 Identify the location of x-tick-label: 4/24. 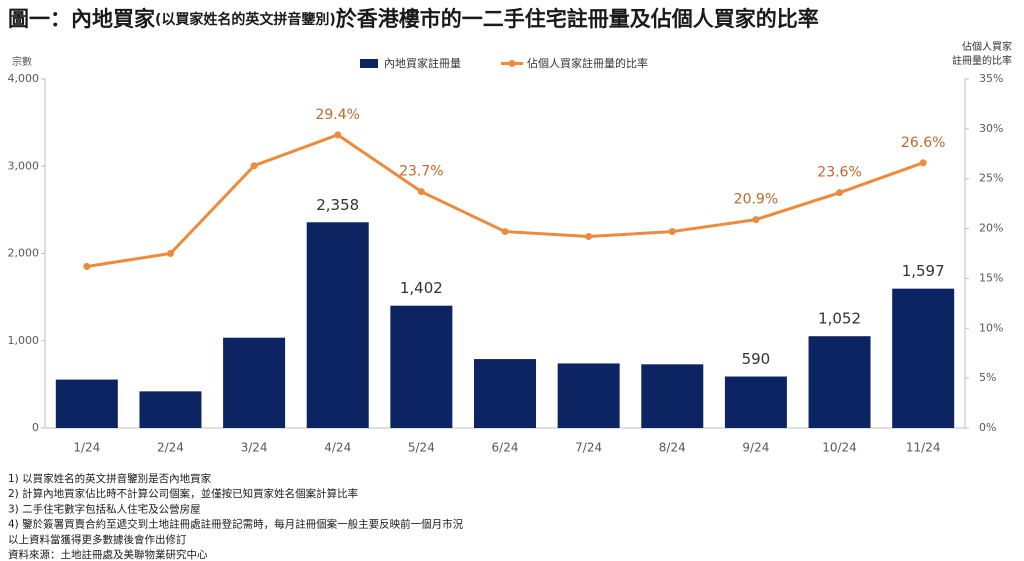
(337, 448).